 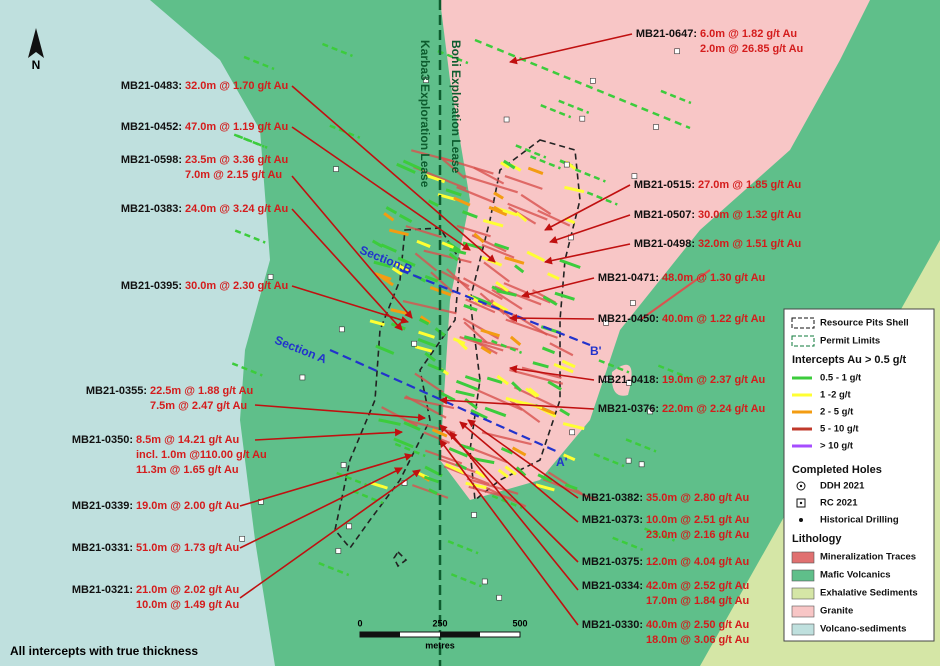 What do you see at coordinates (187, 440) in the screenshot?
I see `intercept-text: 8.5m @ 14.21 g/t Au` at bounding box center [187, 440].